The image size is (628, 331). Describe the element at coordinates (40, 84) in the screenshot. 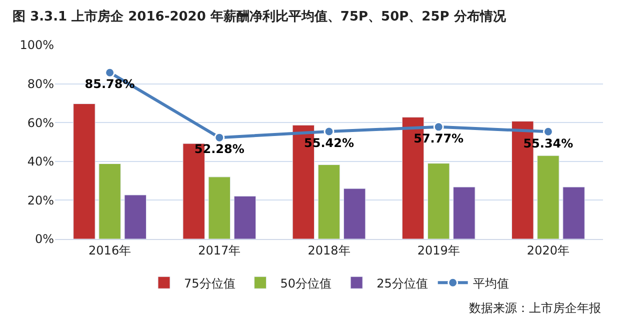

I see `y-tick-label: 80%` at that location.